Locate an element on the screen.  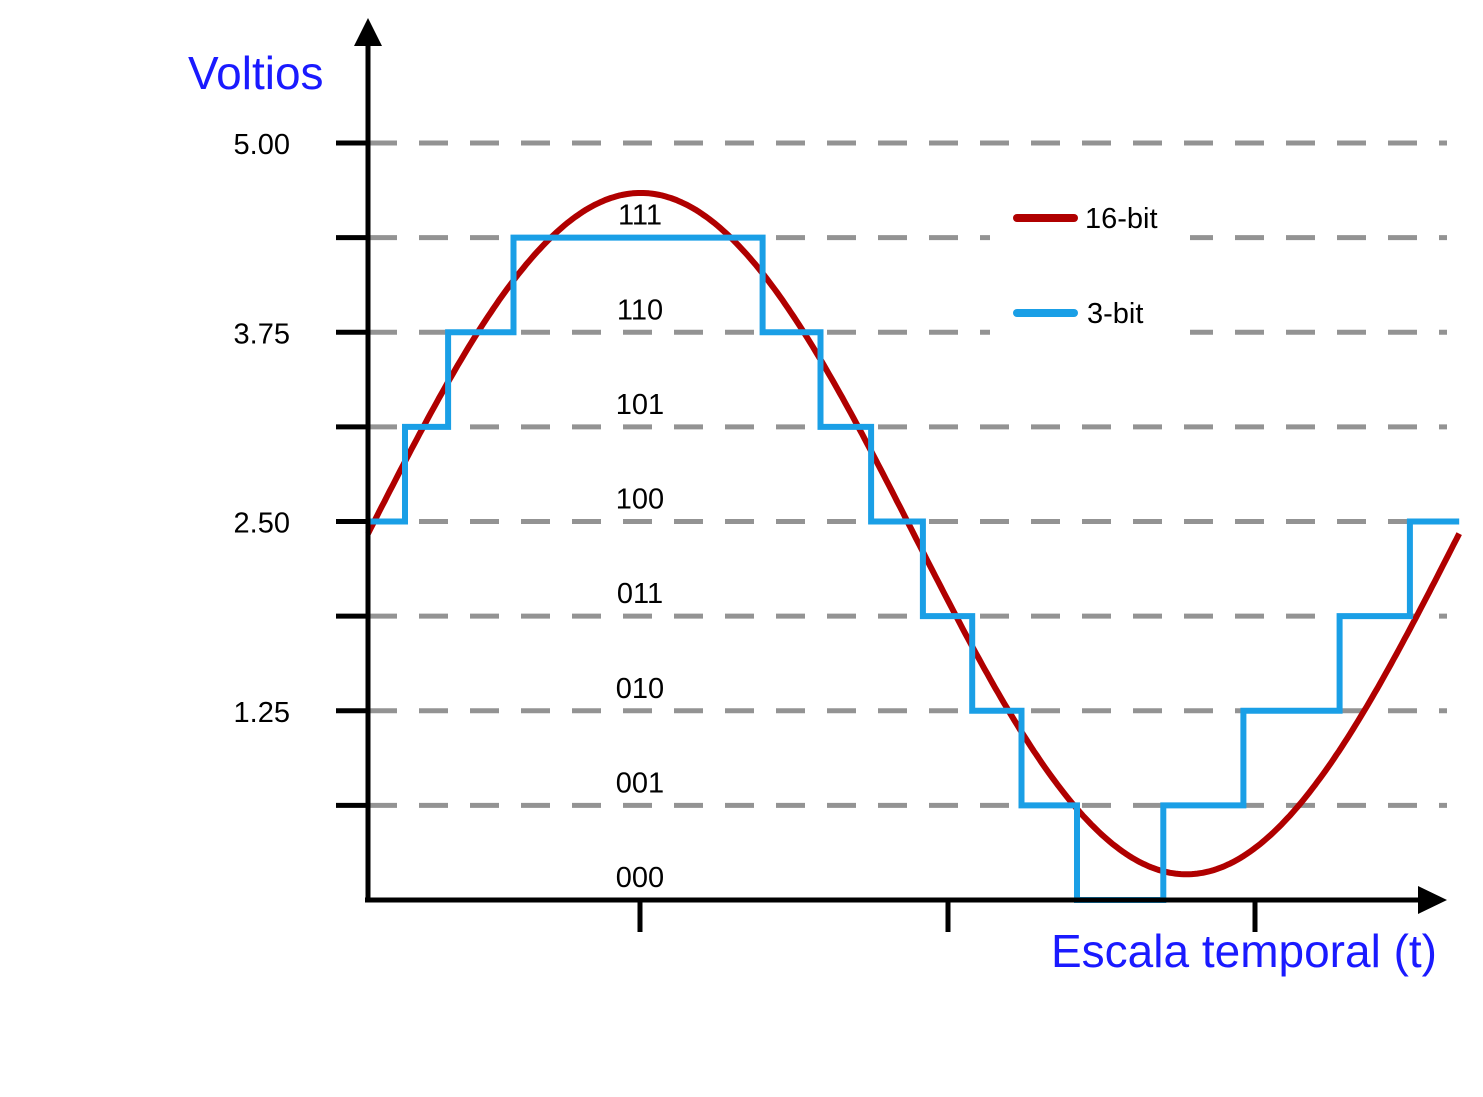
y-axis-arrow-icon is located at coordinates (368, 32).